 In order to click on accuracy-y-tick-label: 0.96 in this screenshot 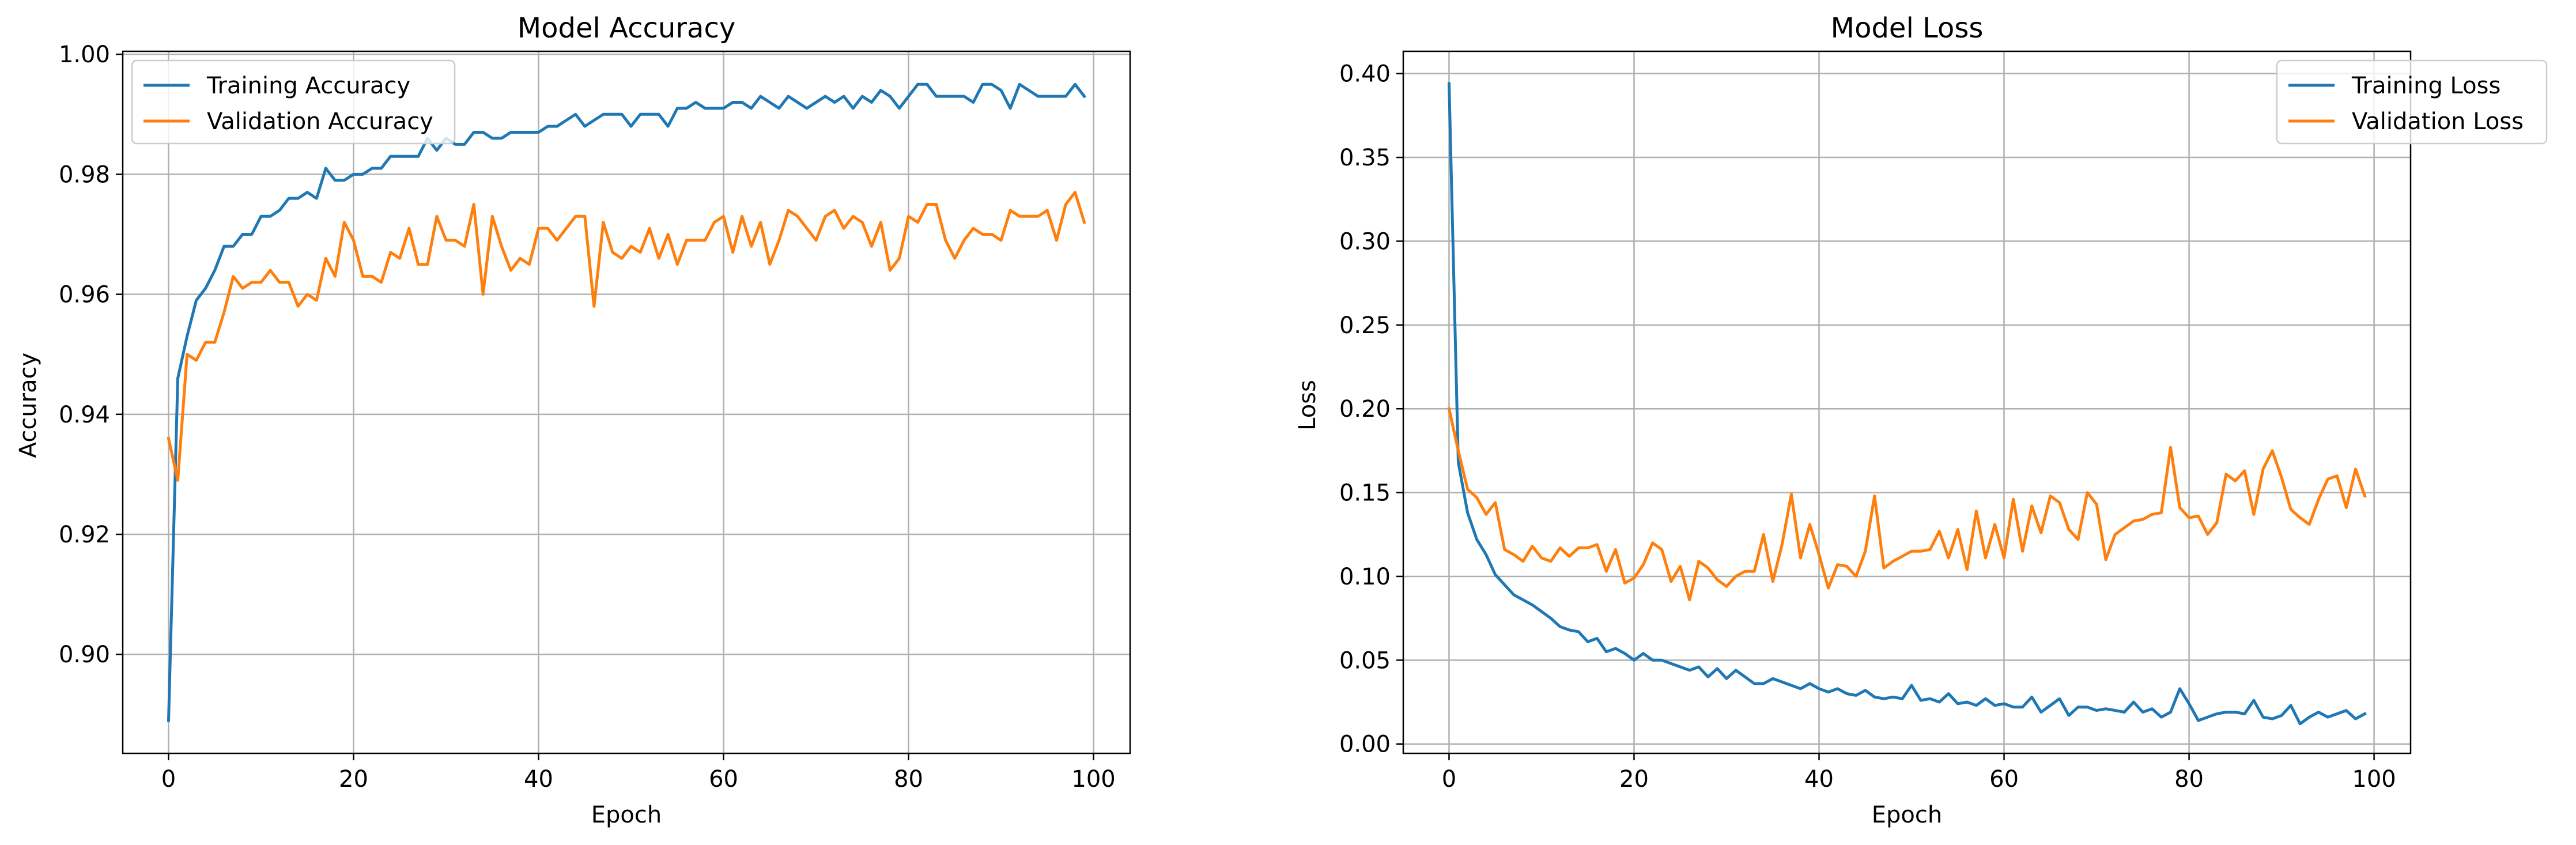, I will do `click(84, 295)`.